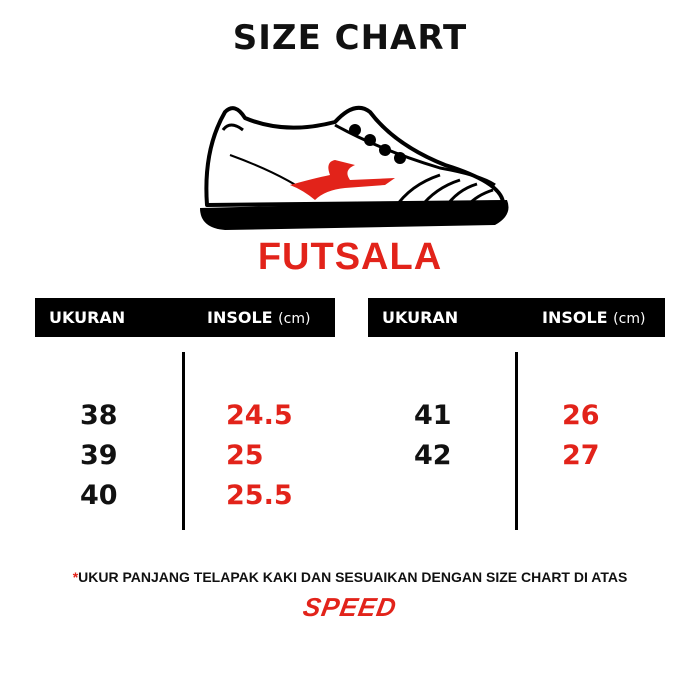  I want to click on size-value: 42, so click(433, 455).